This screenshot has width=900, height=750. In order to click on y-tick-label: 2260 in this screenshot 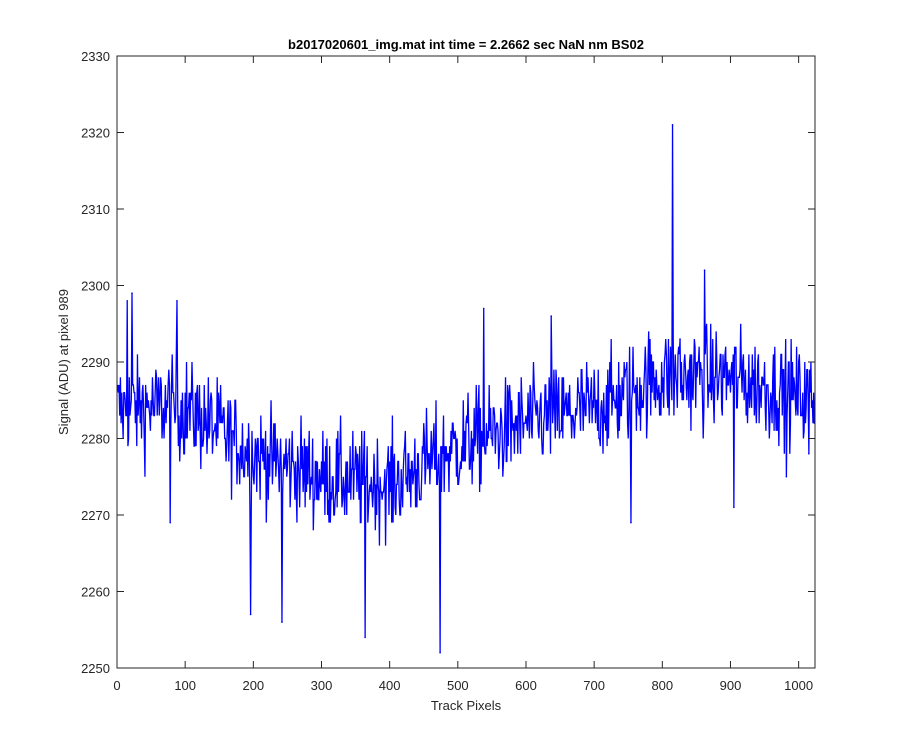, I will do `click(95, 592)`.